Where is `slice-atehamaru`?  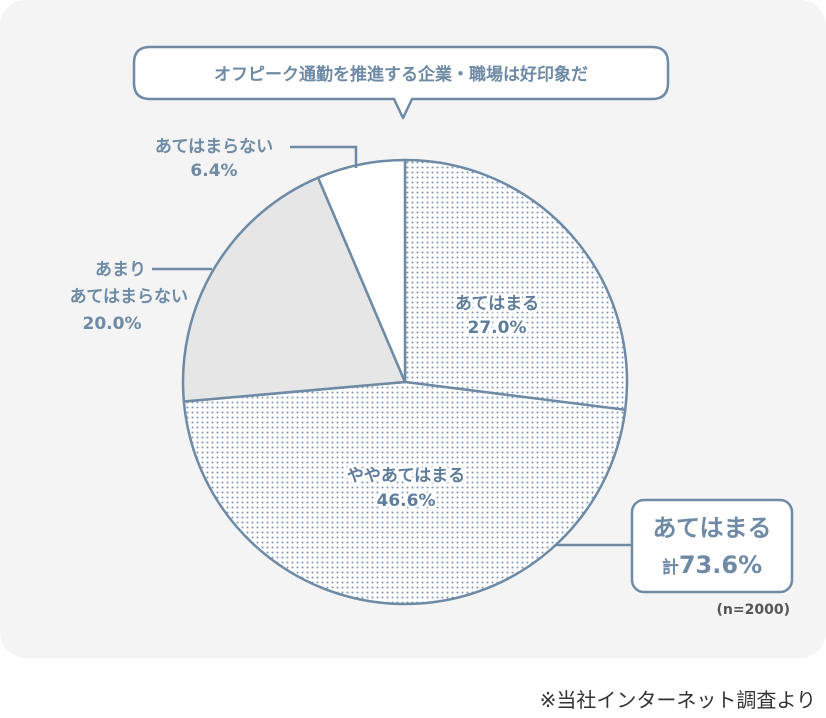
slice-atehamaru is located at coordinates (516, 285).